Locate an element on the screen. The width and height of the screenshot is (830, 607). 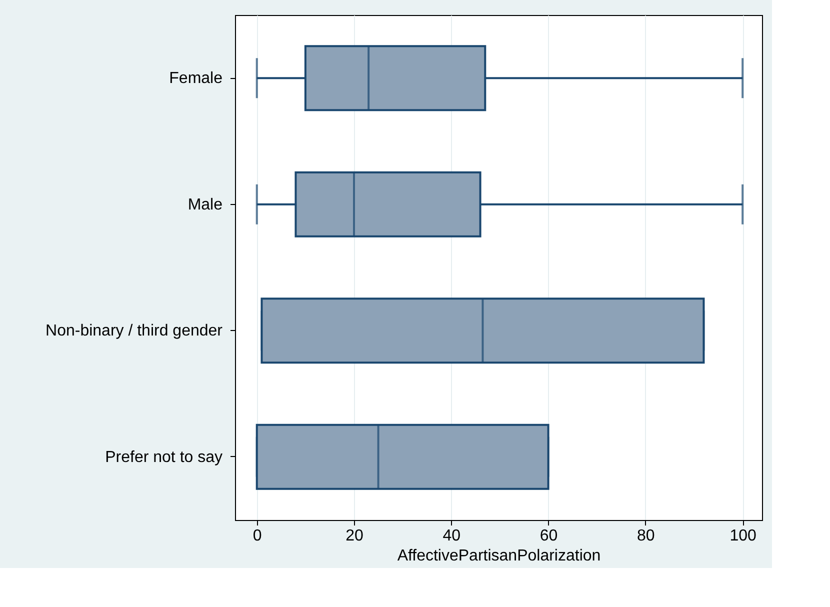
x-tick-label: 0 is located at coordinates (257, 536).